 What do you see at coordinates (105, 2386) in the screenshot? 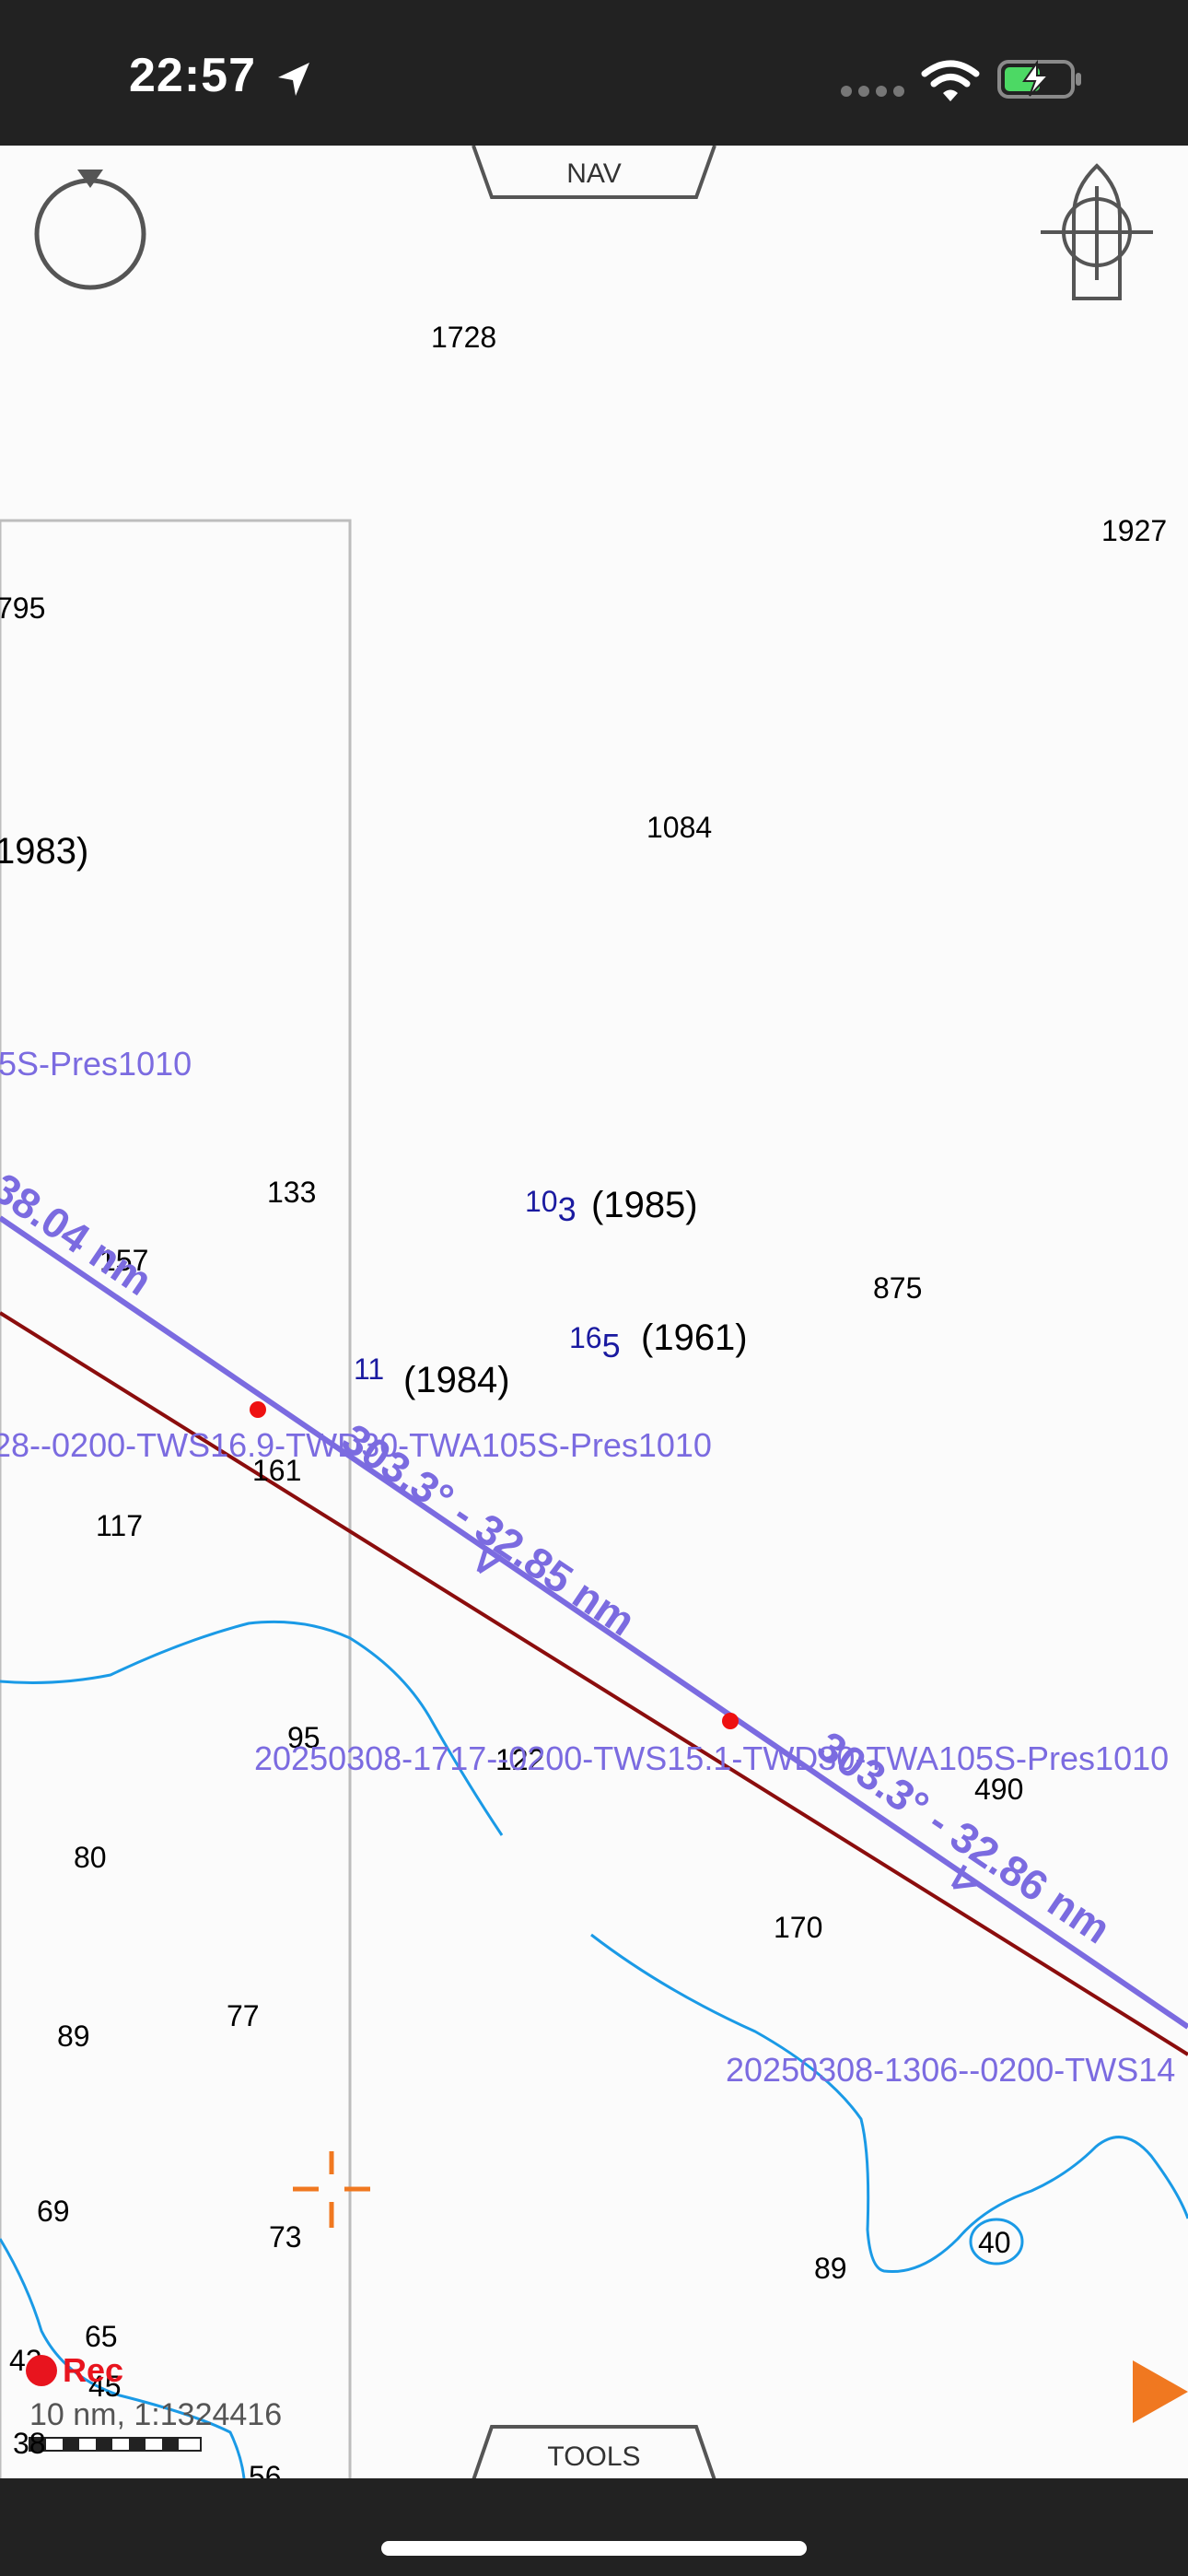
I see `depth-label: 45` at bounding box center [105, 2386].